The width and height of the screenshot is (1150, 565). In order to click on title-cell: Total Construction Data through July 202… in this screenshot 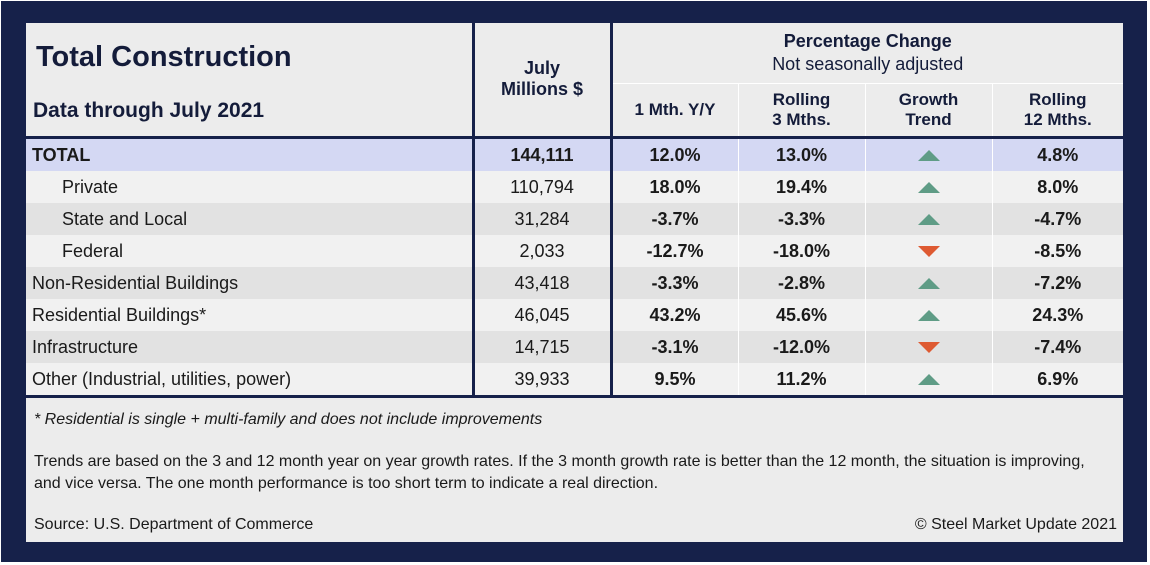, I will do `click(249, 80)`.